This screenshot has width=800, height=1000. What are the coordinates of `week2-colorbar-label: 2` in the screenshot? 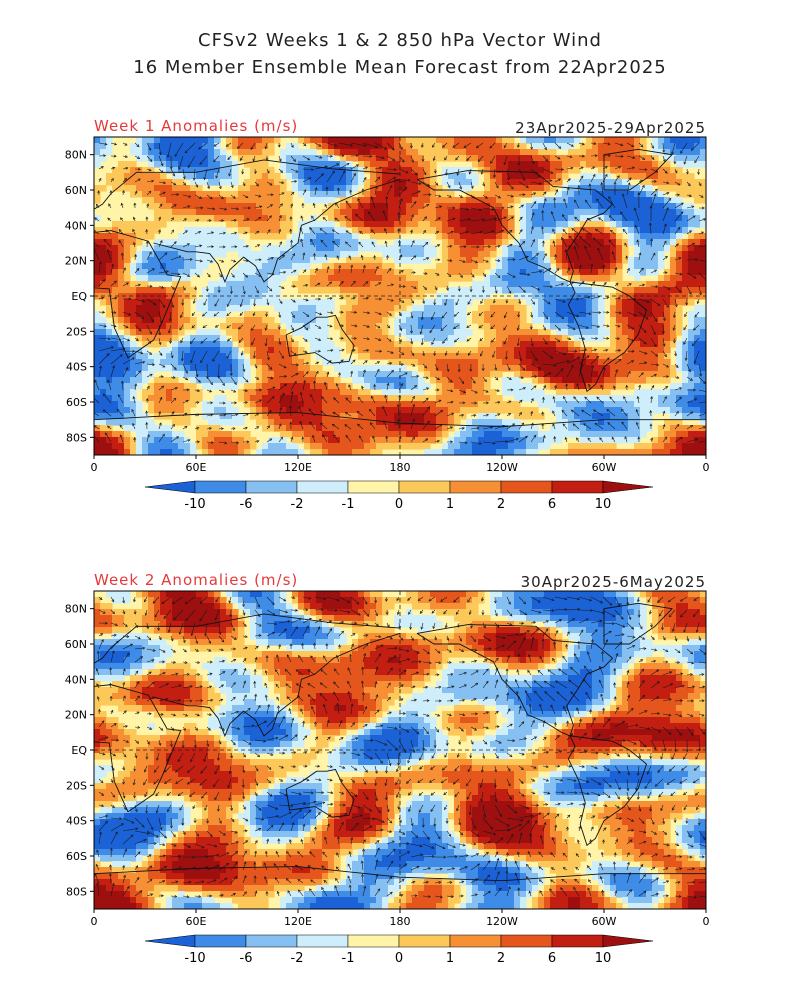 It's located at (501, 958).